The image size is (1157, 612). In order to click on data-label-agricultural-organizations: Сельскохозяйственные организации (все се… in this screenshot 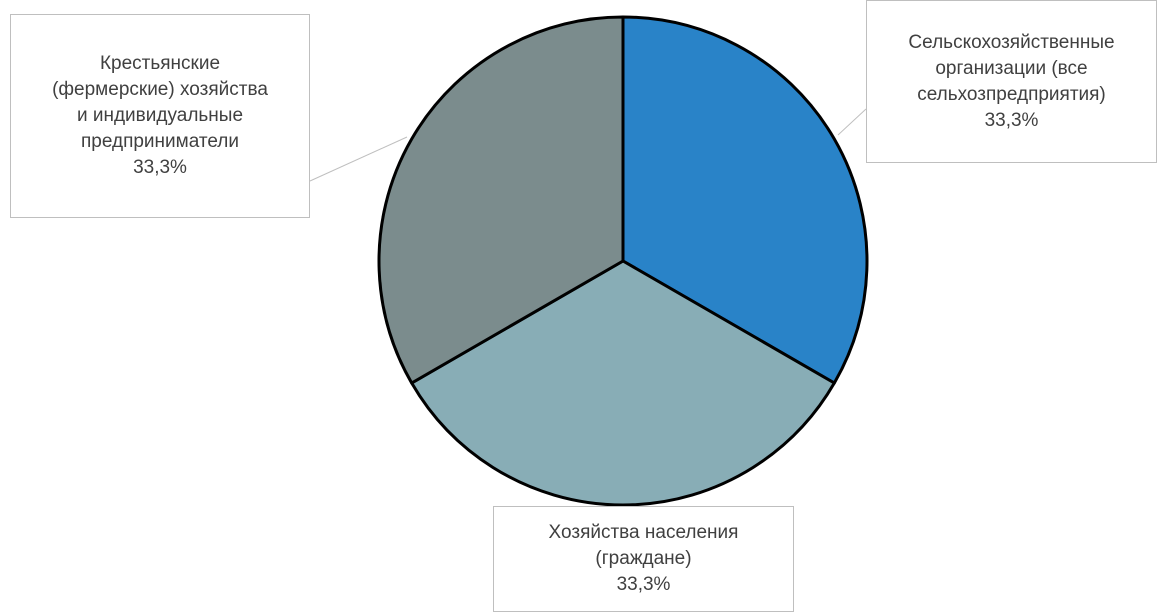, I will do `click(1011, 81)`.